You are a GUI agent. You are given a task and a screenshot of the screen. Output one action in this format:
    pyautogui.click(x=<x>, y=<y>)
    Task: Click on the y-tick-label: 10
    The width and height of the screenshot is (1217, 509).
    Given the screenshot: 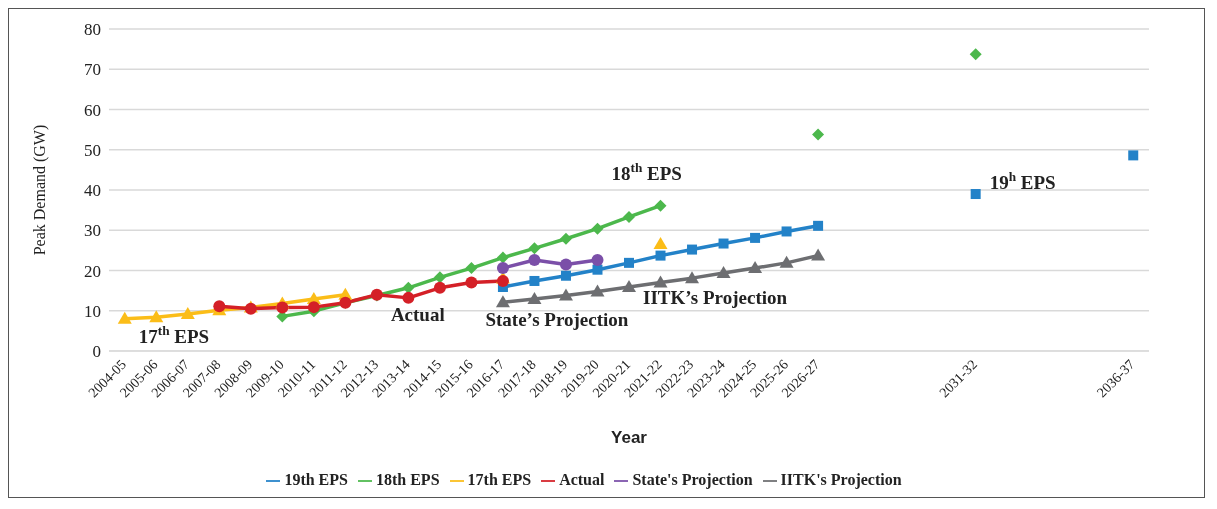 What is the action you would take?
    pyautogui.click(x=92, y=311)
    